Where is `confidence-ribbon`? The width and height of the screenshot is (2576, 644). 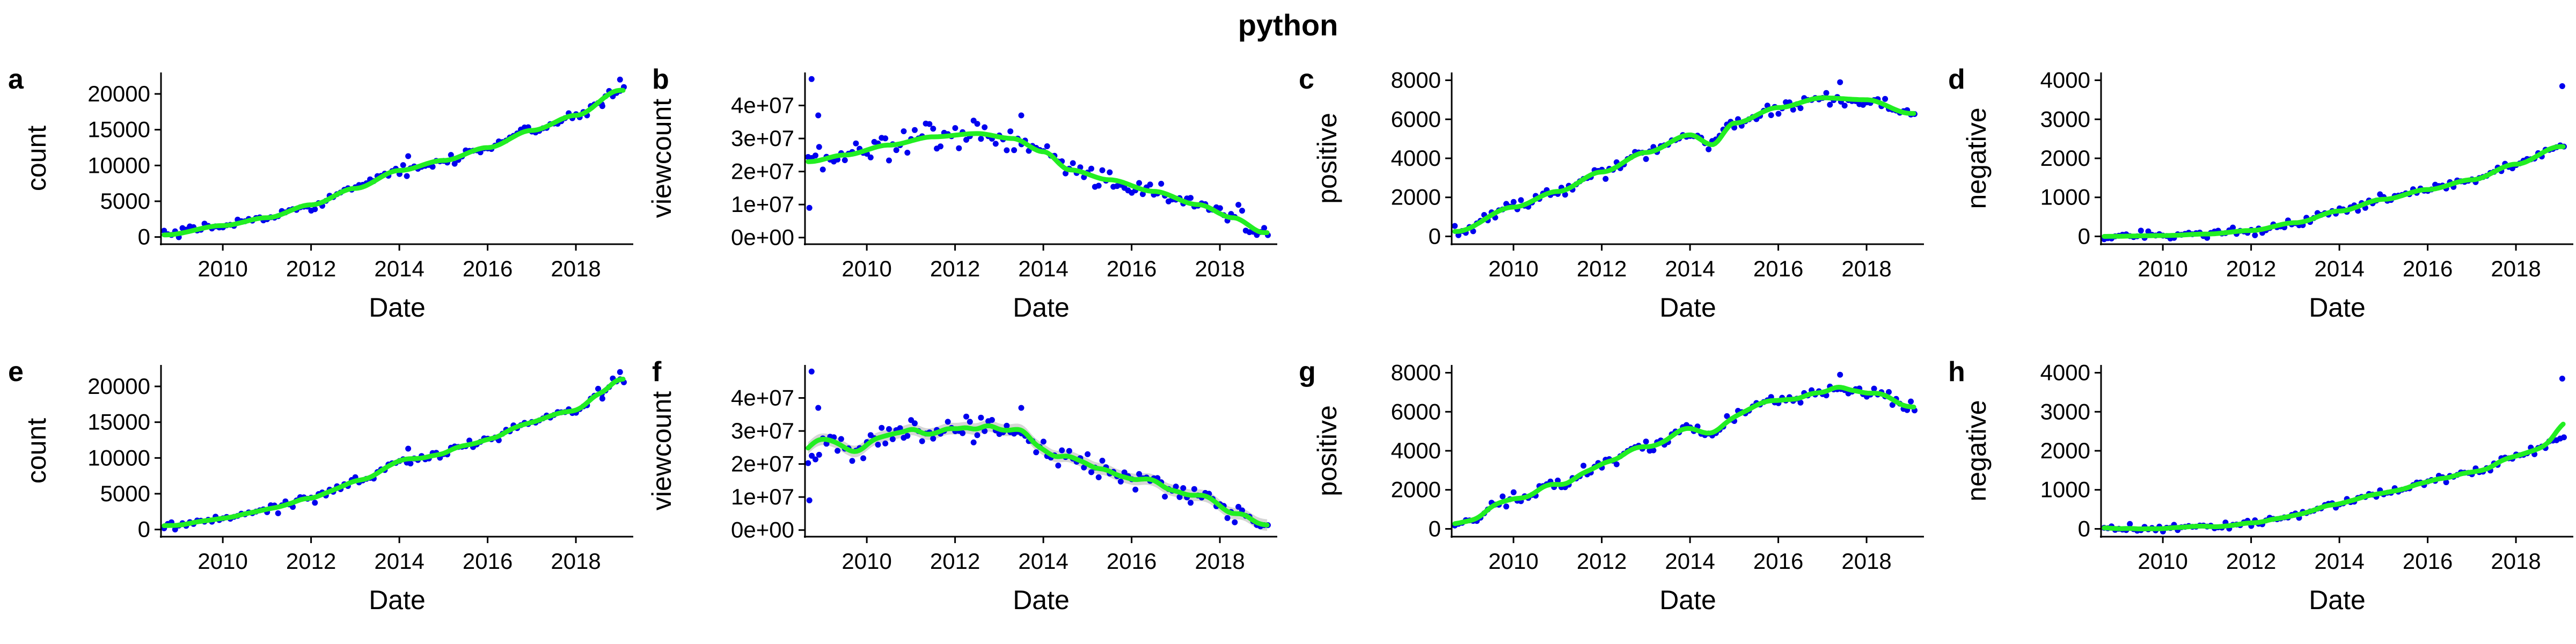
confidence-ribbon is located at coordinates (1038, 475).